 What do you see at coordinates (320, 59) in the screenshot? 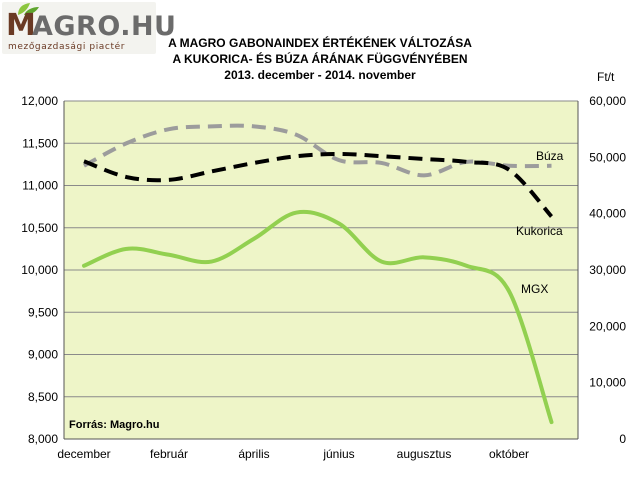
I see `chart-title-line-2: A KUKORICA- ÉS BÚZA ÁRÁNAK FÜGGVÉNYÉBEN` at bounding box center [320, 59].